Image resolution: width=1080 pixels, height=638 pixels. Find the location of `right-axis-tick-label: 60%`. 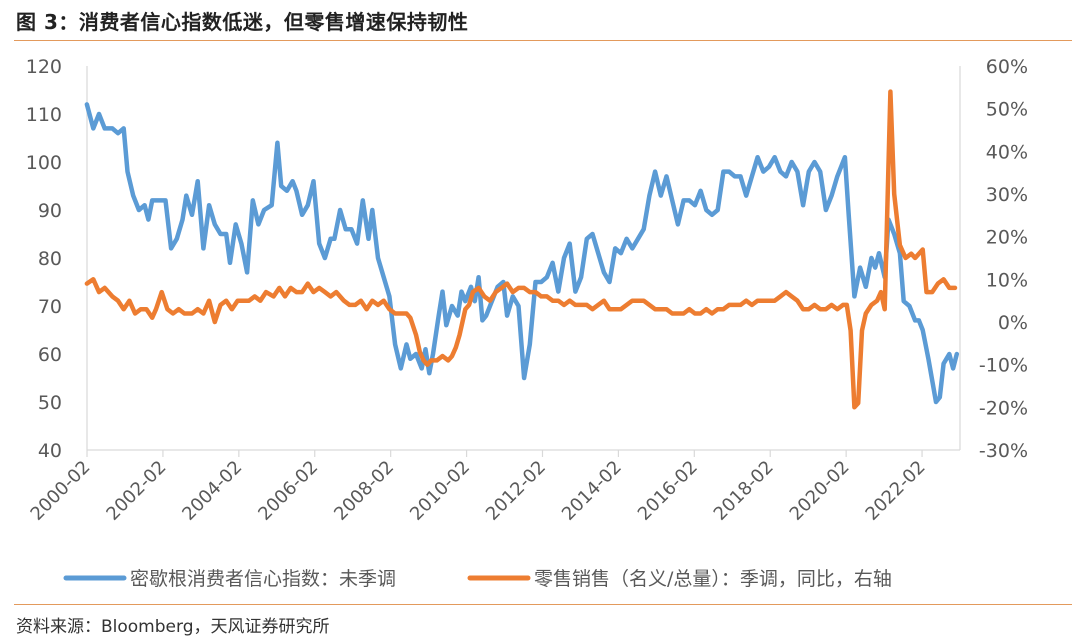

right-axis-tick-label: 60% is located at coordinates (1007, 67).